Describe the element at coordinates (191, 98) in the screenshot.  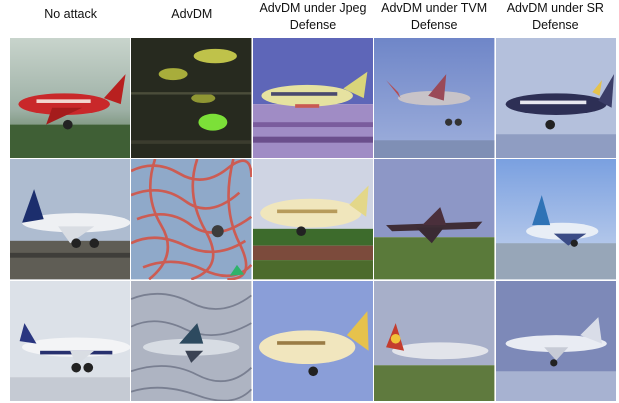
I see `image-r1-advdm` at that location.